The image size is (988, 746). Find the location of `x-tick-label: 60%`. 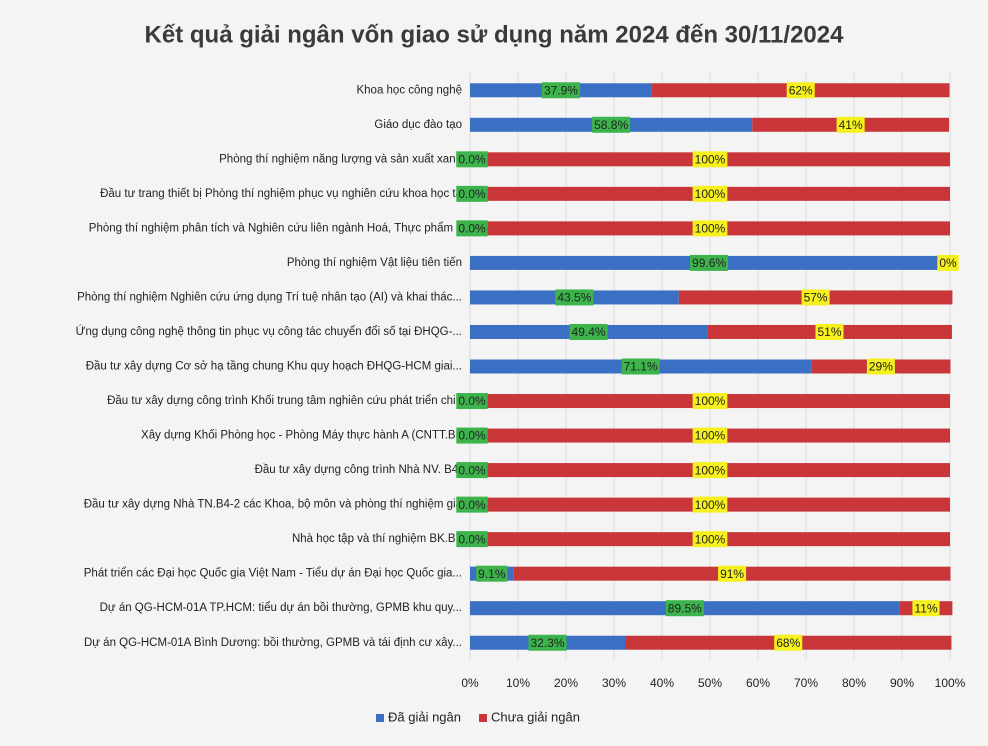

x-tick-label: 60% is located at coordinates (758, 683).